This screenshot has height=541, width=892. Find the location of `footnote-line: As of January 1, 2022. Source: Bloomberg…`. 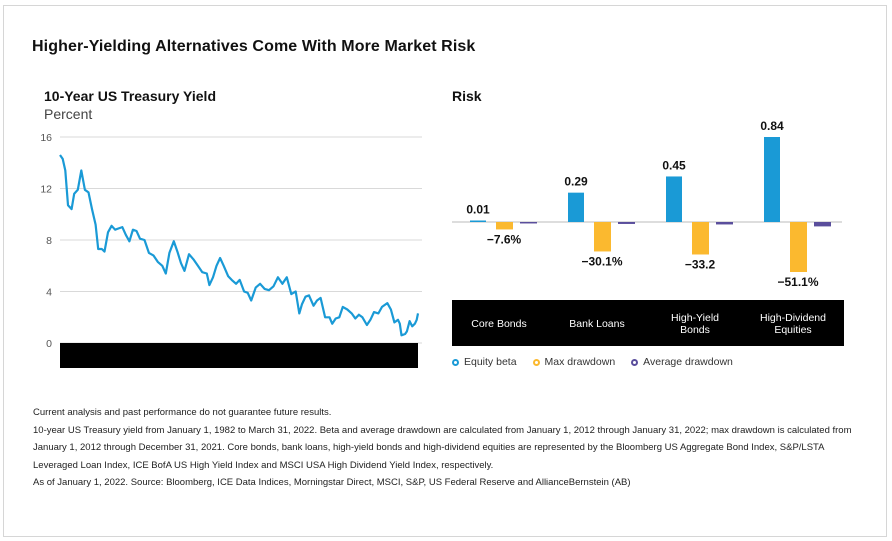

footnote-line: As of January 1, 2022. Source: Bloomberg… is located at coordinates (332, 482).